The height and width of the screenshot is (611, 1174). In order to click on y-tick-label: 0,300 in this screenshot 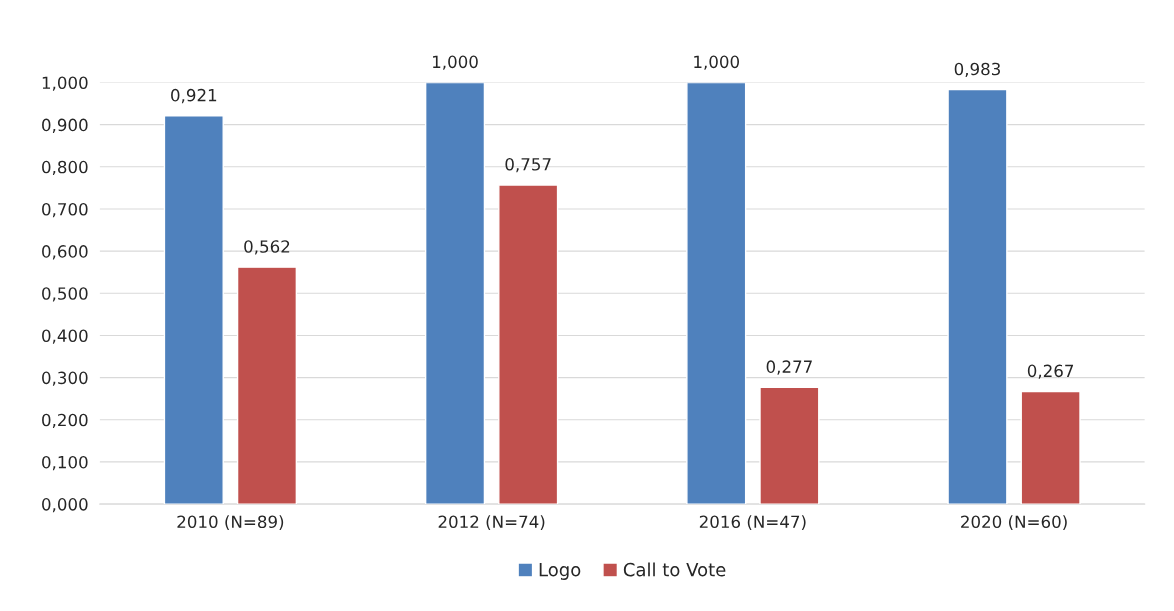, I will do `click(65, 378)`.